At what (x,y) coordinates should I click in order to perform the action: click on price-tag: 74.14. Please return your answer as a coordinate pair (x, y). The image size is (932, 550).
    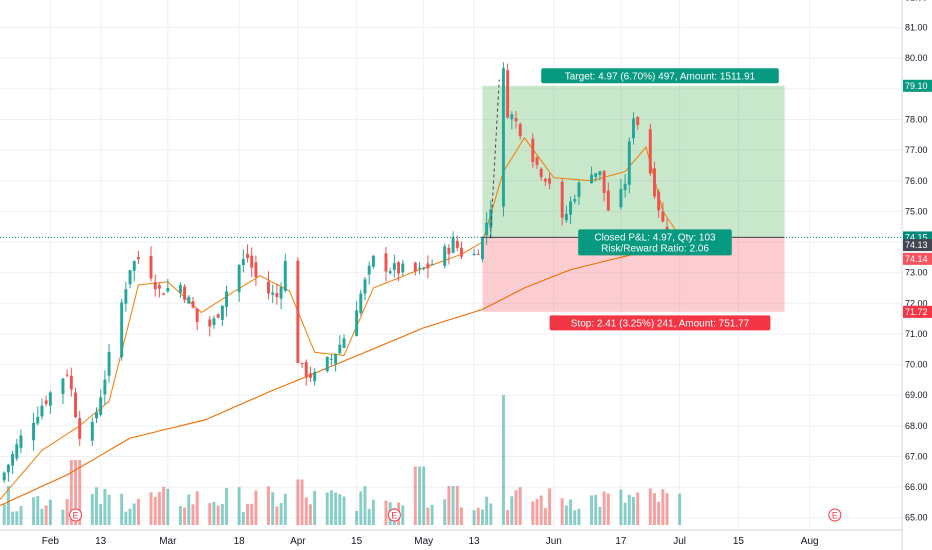
    Looking at the image, I should click on (917, 258).